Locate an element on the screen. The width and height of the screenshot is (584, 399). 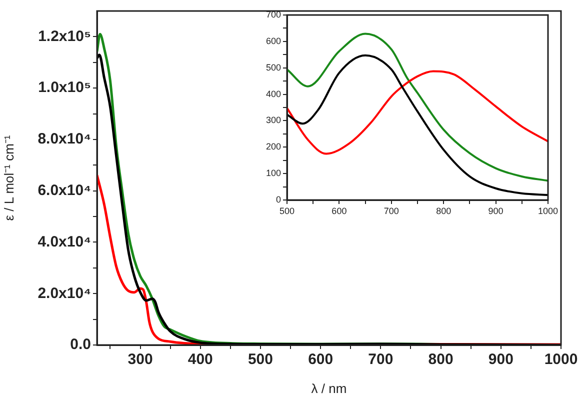
y-tick-label: 0.0 is located at coordinates (80, 345).